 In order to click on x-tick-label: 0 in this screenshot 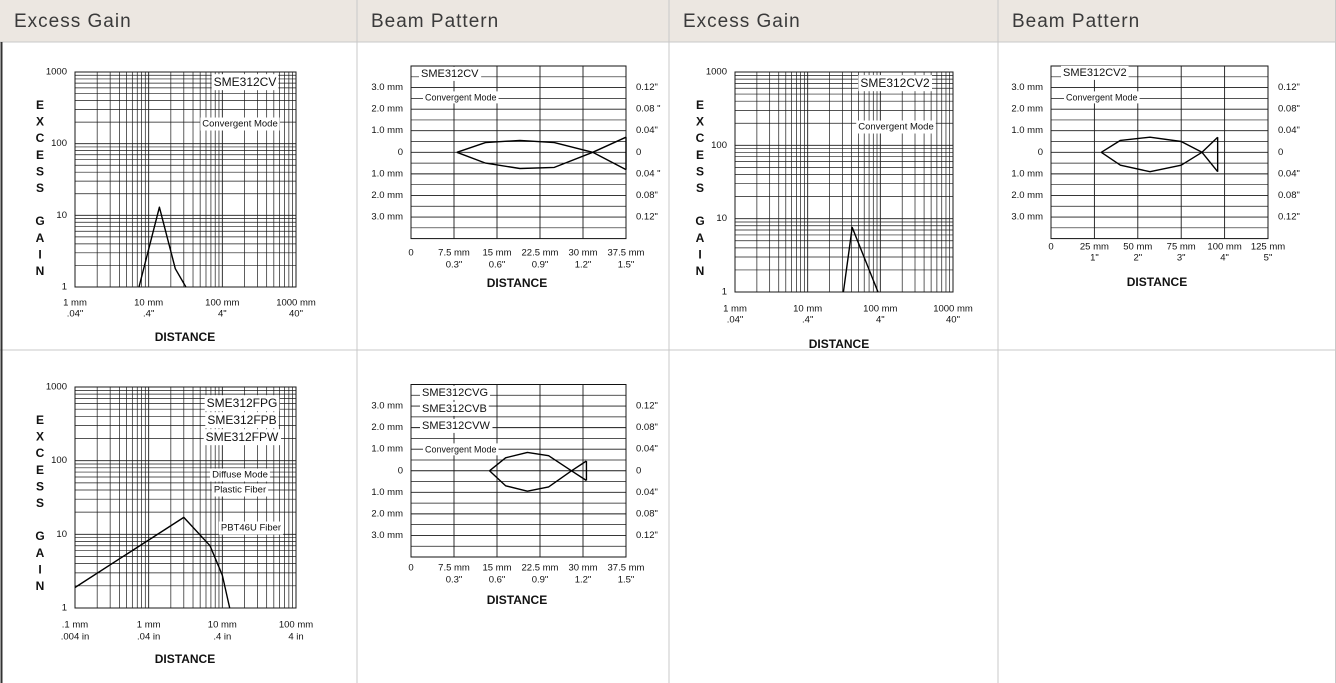, I will do `click(1050, 247)`.